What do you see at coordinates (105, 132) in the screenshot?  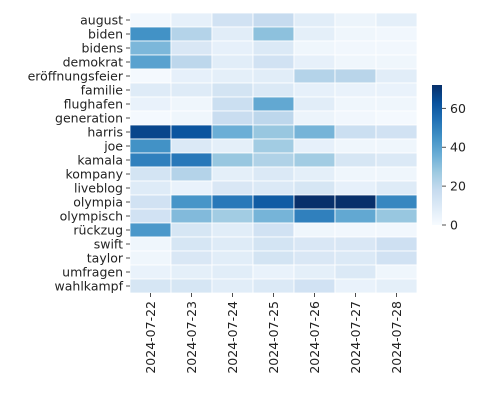 I see `y-tick-label: harris` at bounding box center [105, 132].